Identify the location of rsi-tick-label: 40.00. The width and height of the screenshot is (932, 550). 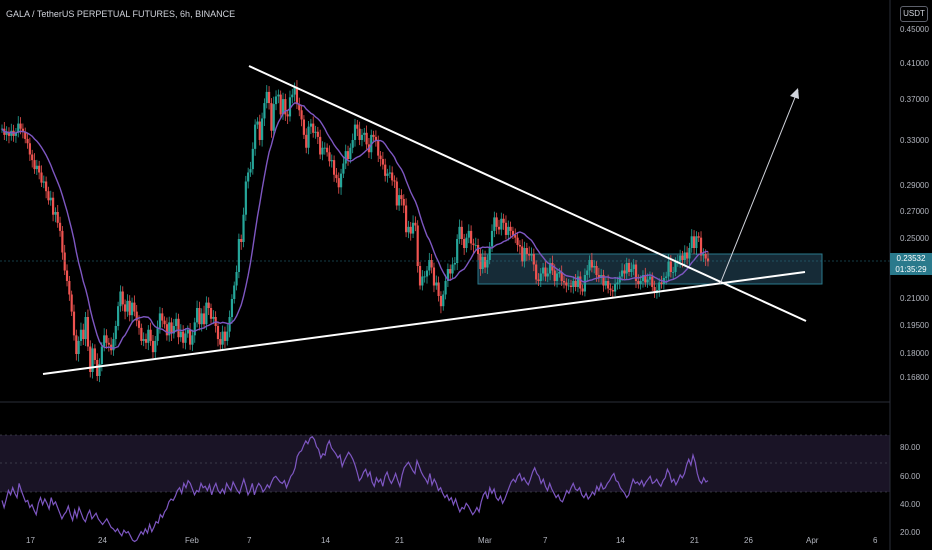
(910, 504).